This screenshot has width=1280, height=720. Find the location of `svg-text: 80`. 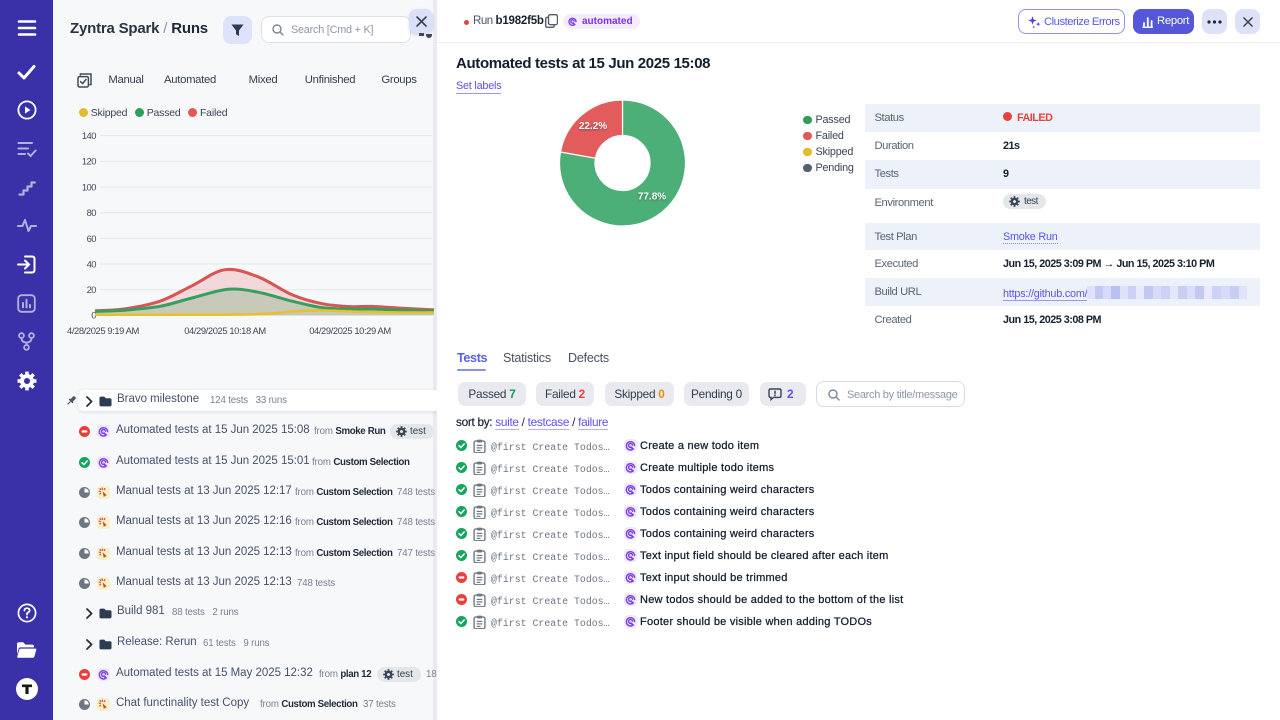

svg-text: 80 is located at coordinates (92, 212).